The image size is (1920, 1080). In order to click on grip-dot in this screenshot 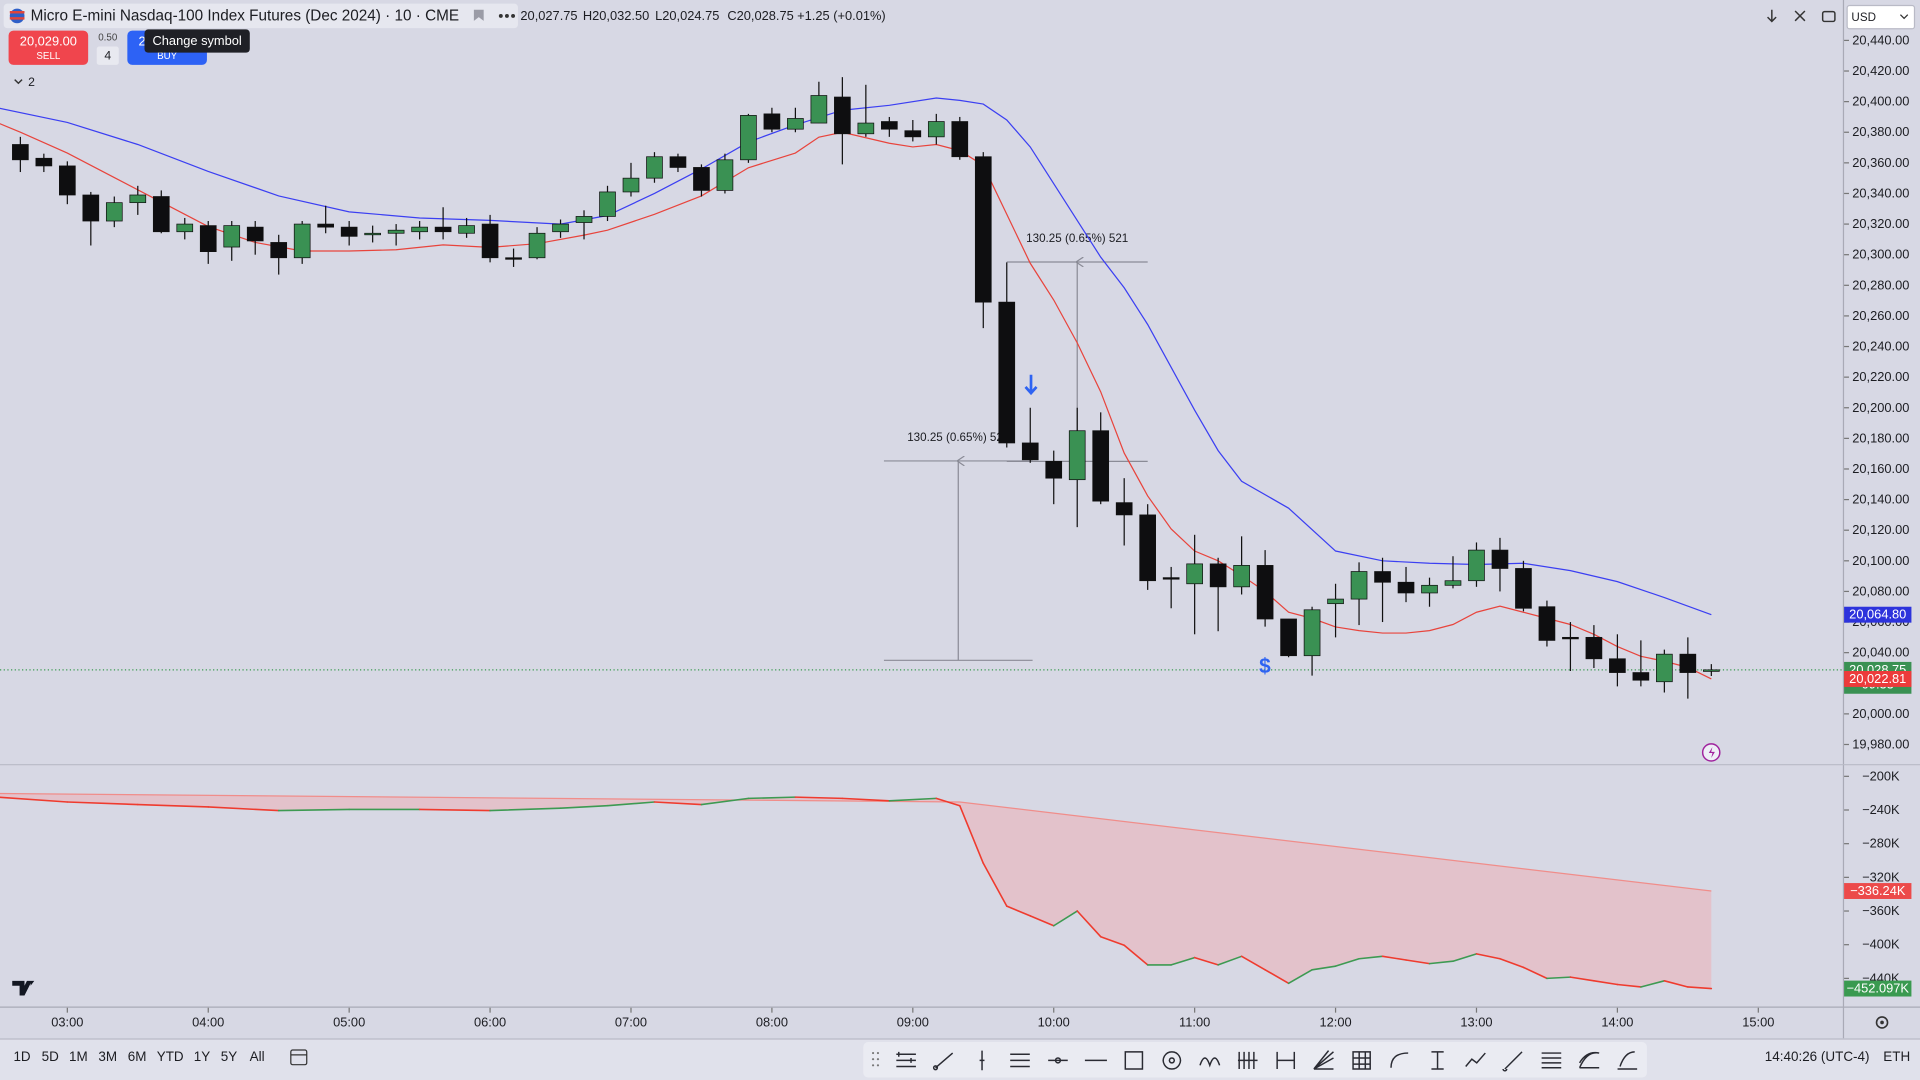, I will do `click(873, 1059)`.